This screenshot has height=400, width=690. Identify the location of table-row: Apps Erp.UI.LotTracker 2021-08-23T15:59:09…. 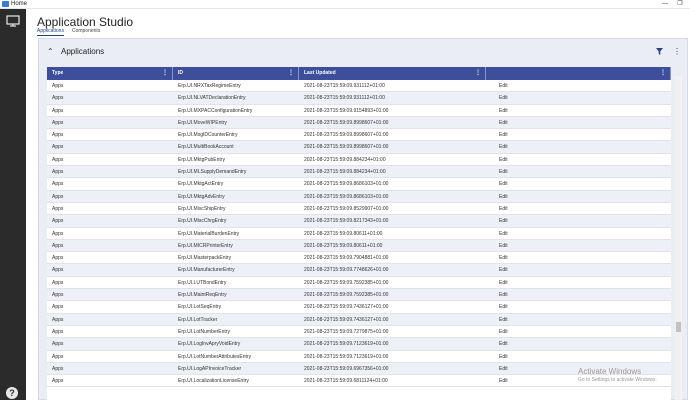
(359, 319).